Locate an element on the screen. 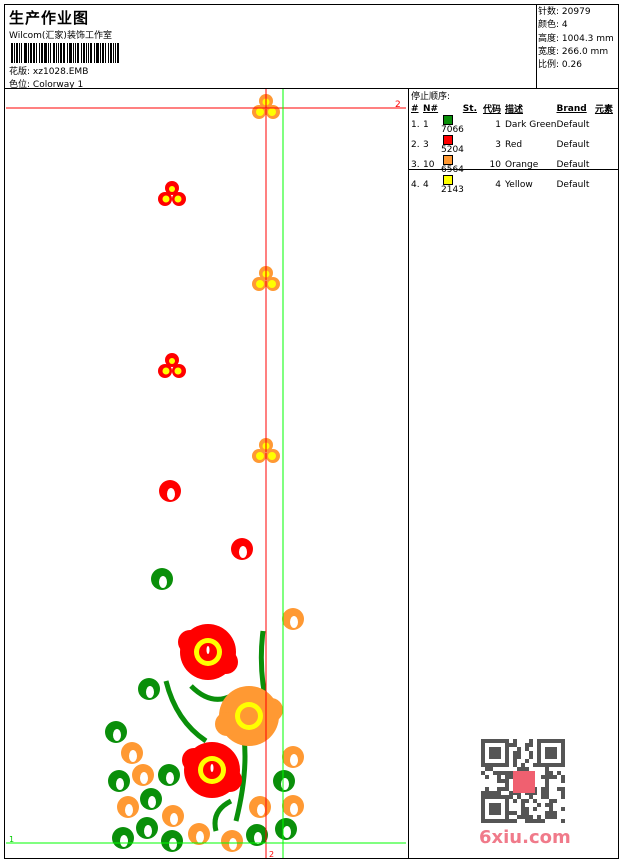 The height and width of the screenshot is (862, 620). stitch-count: 针数: 20979 is located at coordinates (564, 12).